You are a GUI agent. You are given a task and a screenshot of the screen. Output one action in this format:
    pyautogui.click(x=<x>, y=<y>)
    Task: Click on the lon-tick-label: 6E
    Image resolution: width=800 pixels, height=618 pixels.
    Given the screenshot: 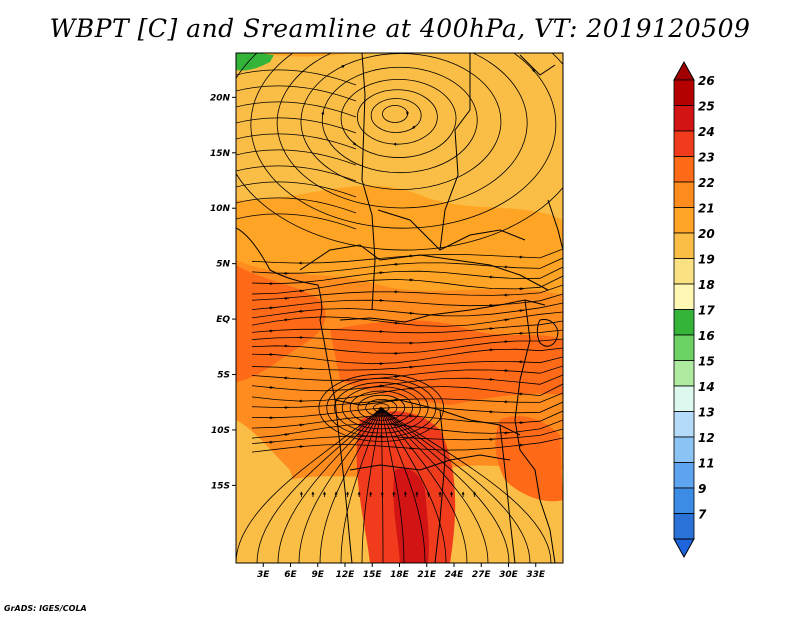 What is the action you would take?
    pyautogui.click(x=290, y=575)
    